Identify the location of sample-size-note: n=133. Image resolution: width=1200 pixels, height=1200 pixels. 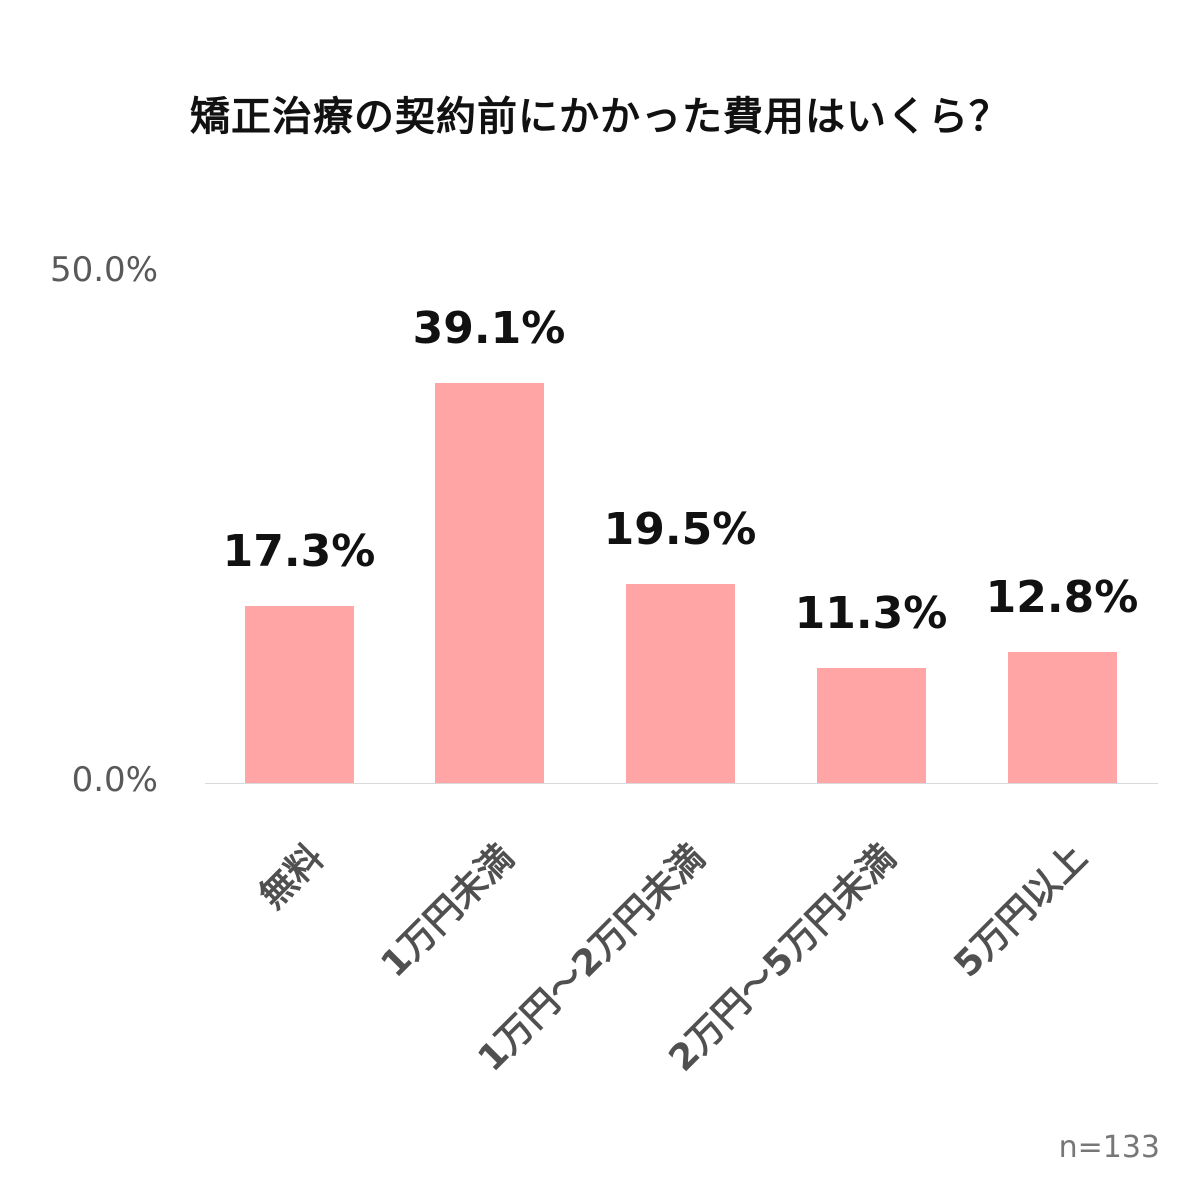
(1109, 1147).